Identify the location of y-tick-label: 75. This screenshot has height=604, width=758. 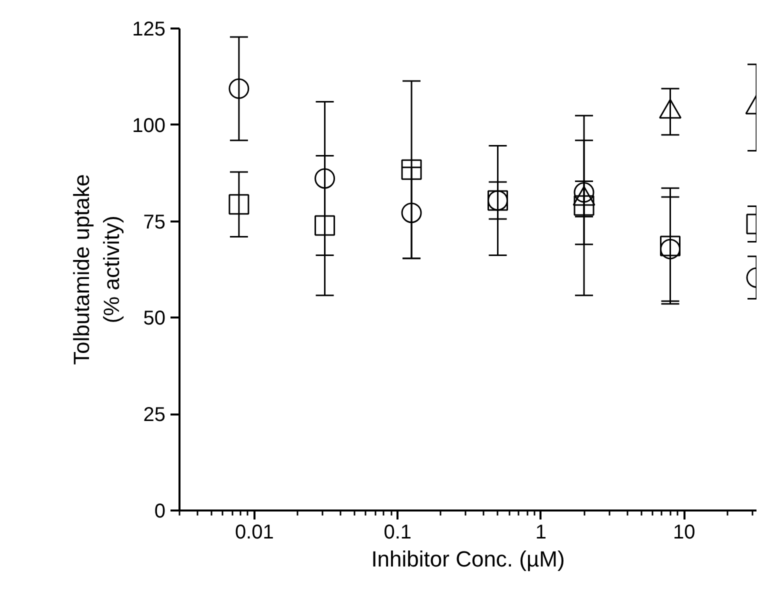
(154, 222).